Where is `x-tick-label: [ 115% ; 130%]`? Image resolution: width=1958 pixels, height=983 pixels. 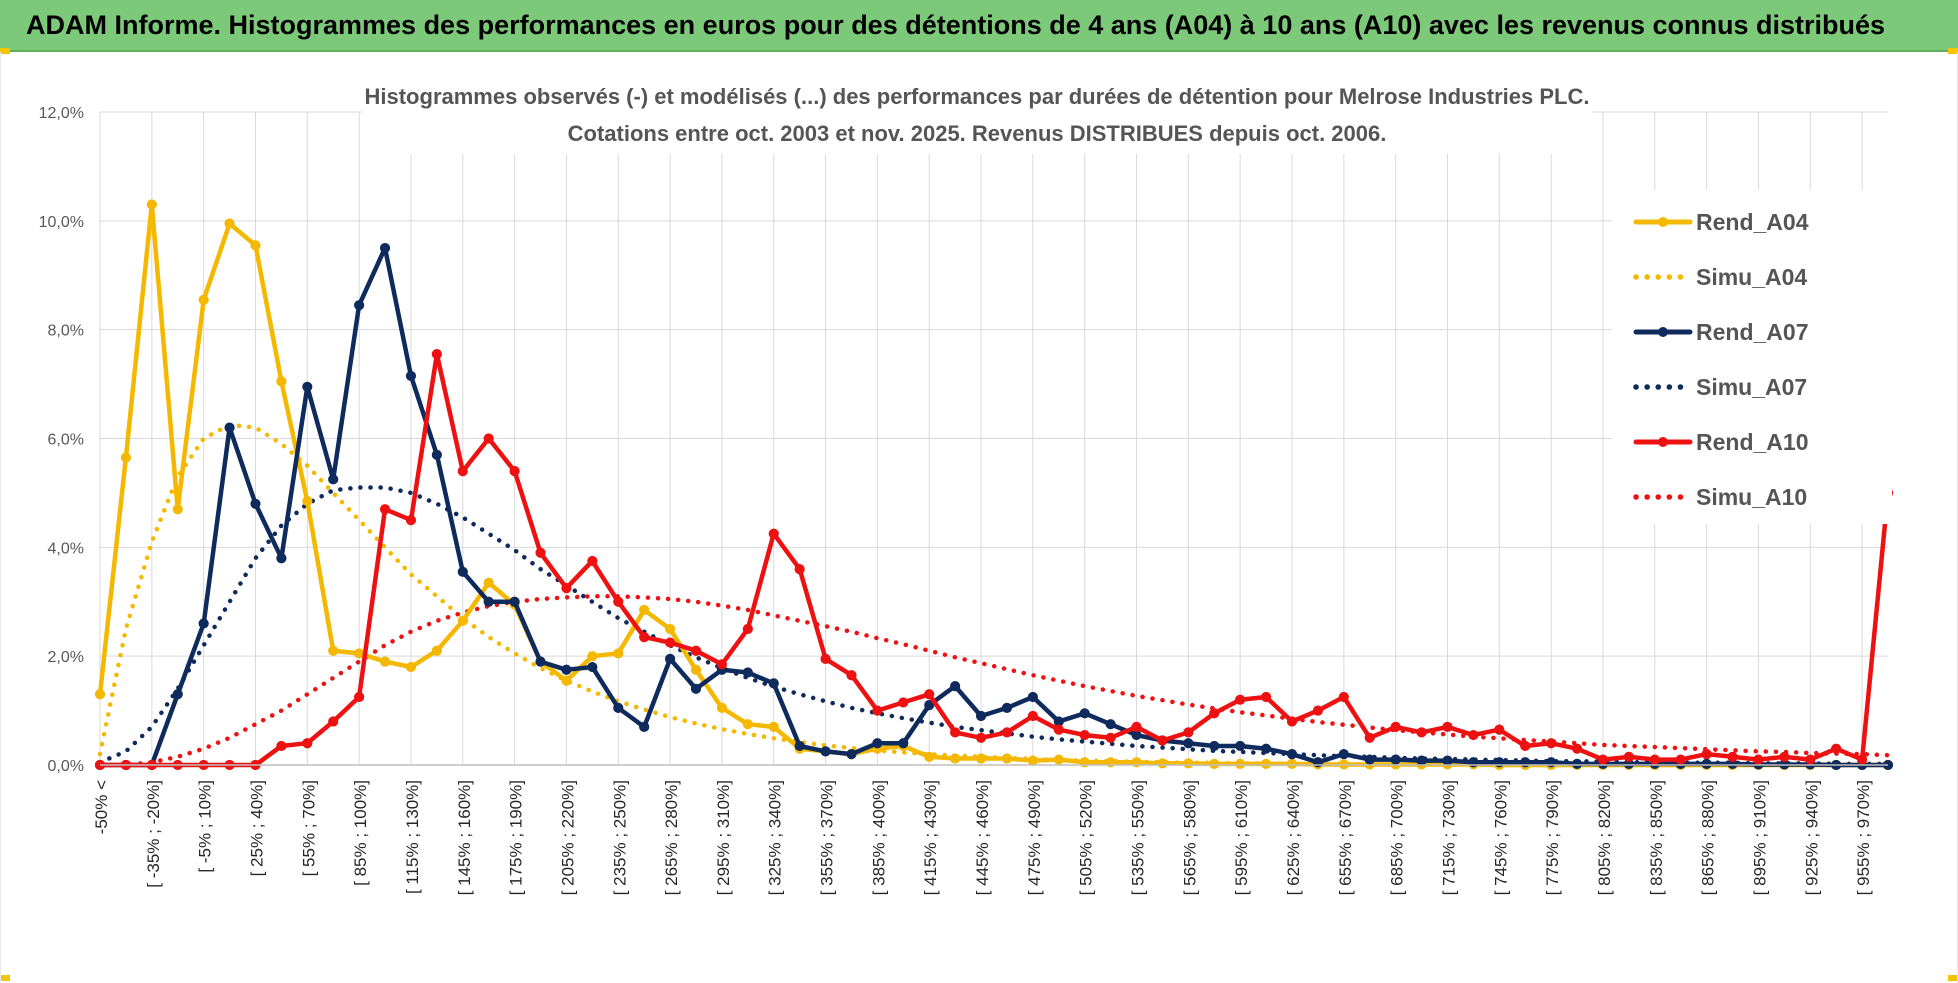 x-tick-label: [ 115% ; 130%] is located at coordinates (412, 837).